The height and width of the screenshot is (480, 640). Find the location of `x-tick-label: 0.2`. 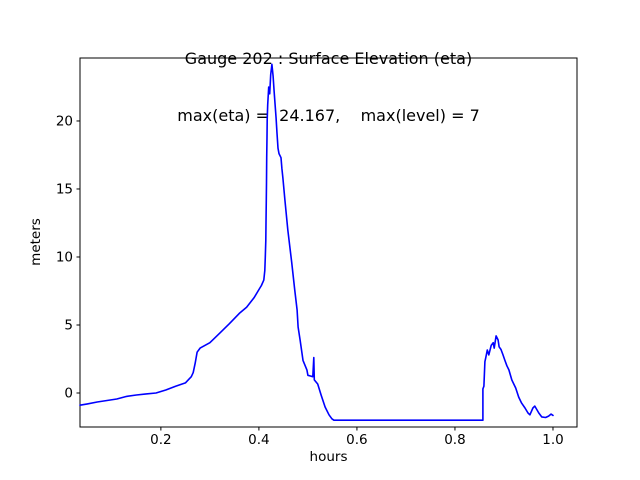

x-tick-label: 0.2 is located at coordinates (160, 440).